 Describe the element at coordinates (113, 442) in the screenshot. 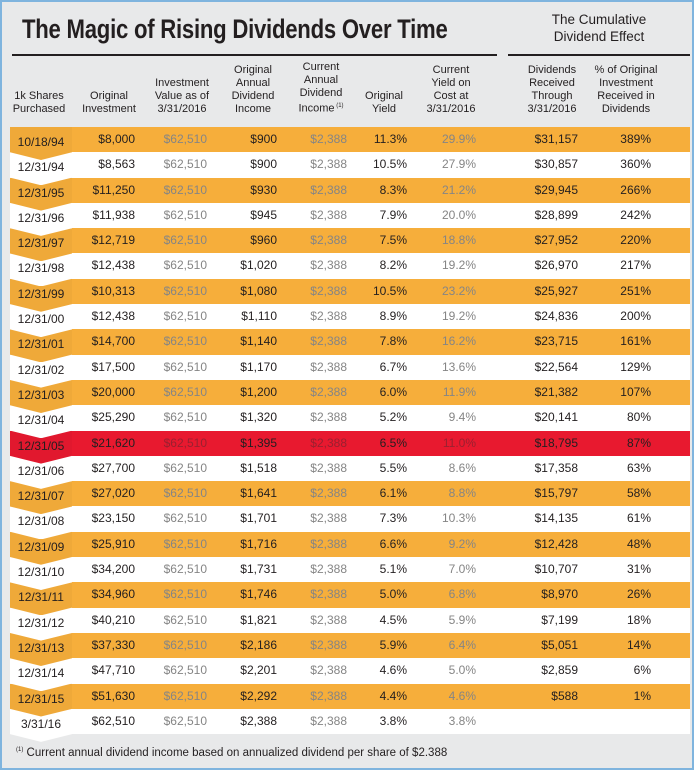

I see `cell-orig: $21,620` at that location.